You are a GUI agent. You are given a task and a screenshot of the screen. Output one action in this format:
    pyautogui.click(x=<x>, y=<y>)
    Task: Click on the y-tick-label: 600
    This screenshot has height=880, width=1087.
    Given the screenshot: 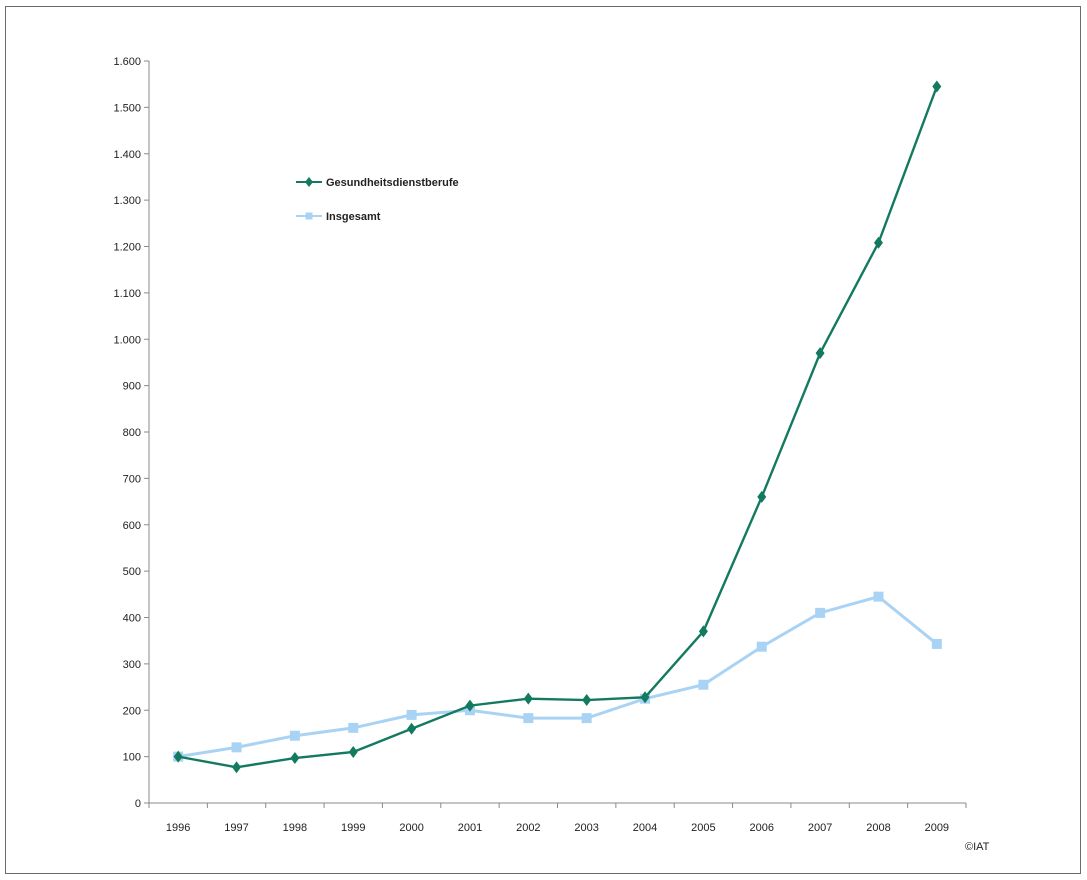 What is the action you would take?
    pyautogui.click(x=132, y=526)
    